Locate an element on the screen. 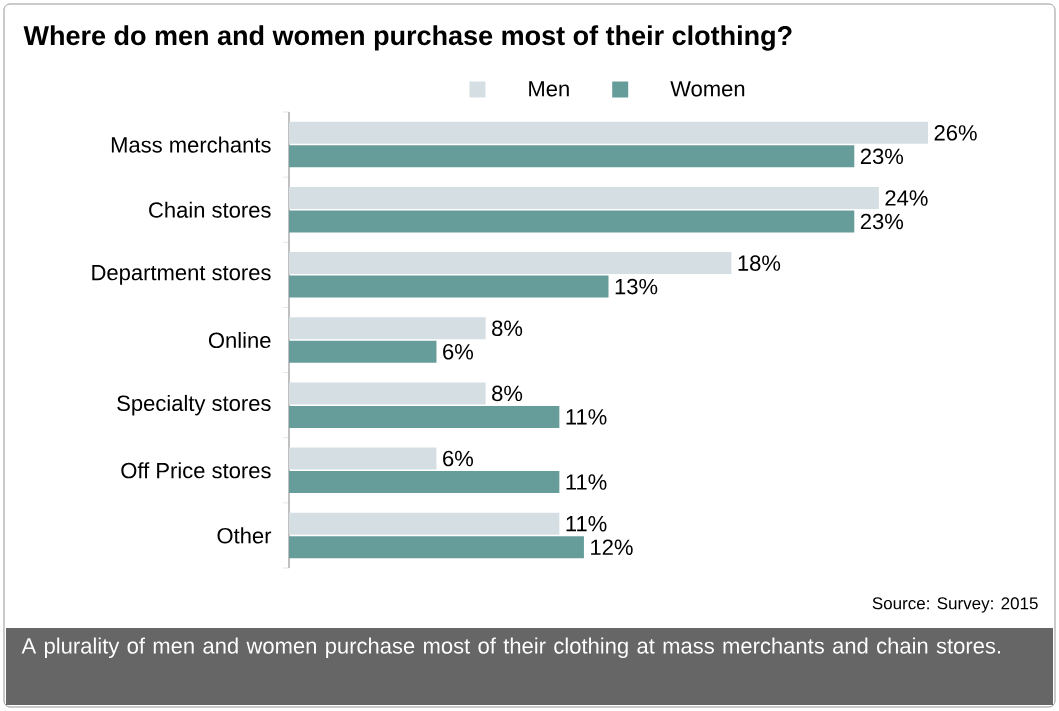  y-tick-label: Department stores is located at coordinates (181, 275).